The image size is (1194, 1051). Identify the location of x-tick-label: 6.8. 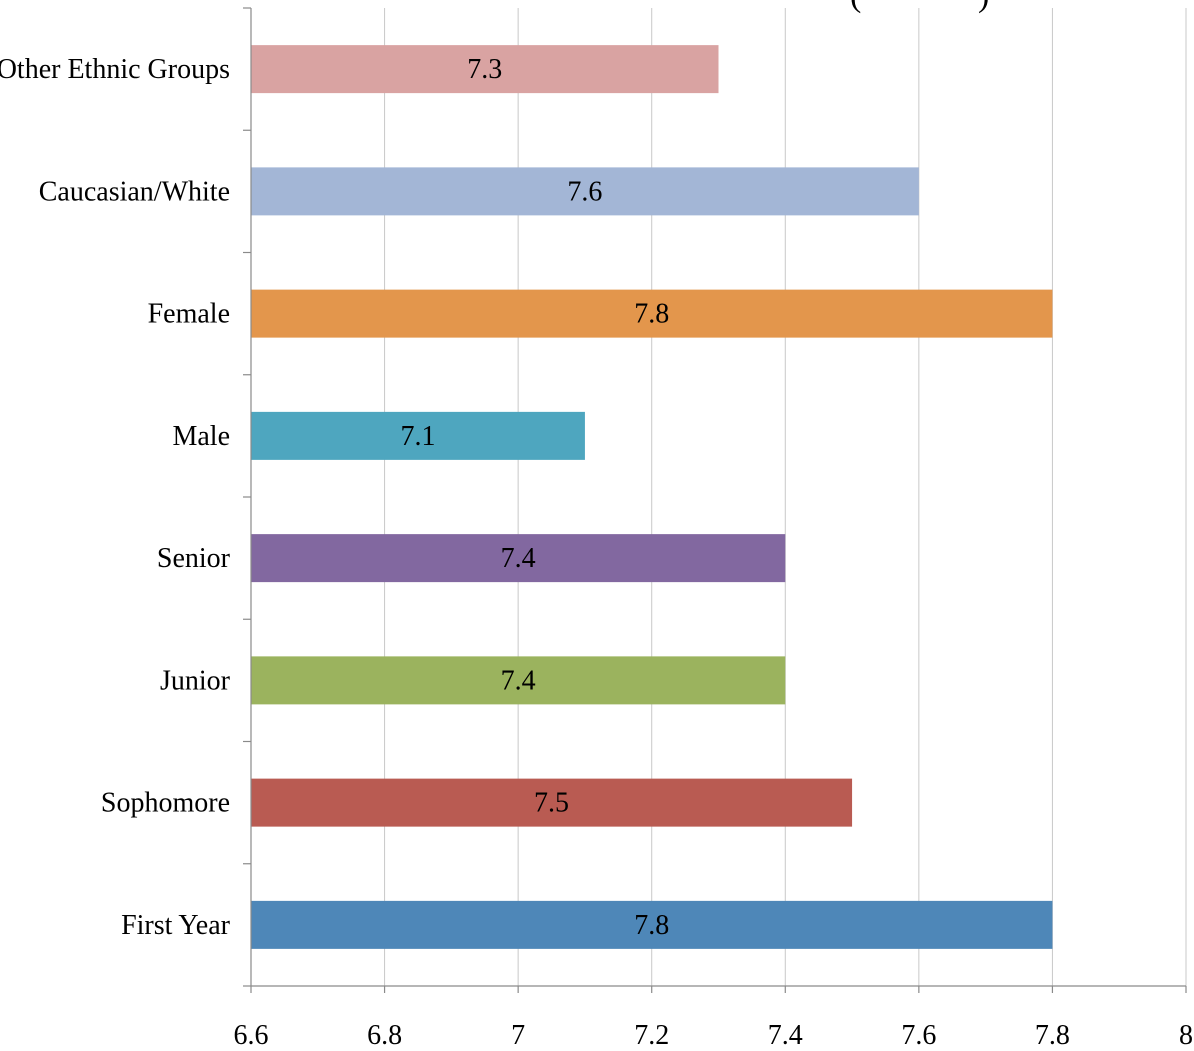
(384, 1035).